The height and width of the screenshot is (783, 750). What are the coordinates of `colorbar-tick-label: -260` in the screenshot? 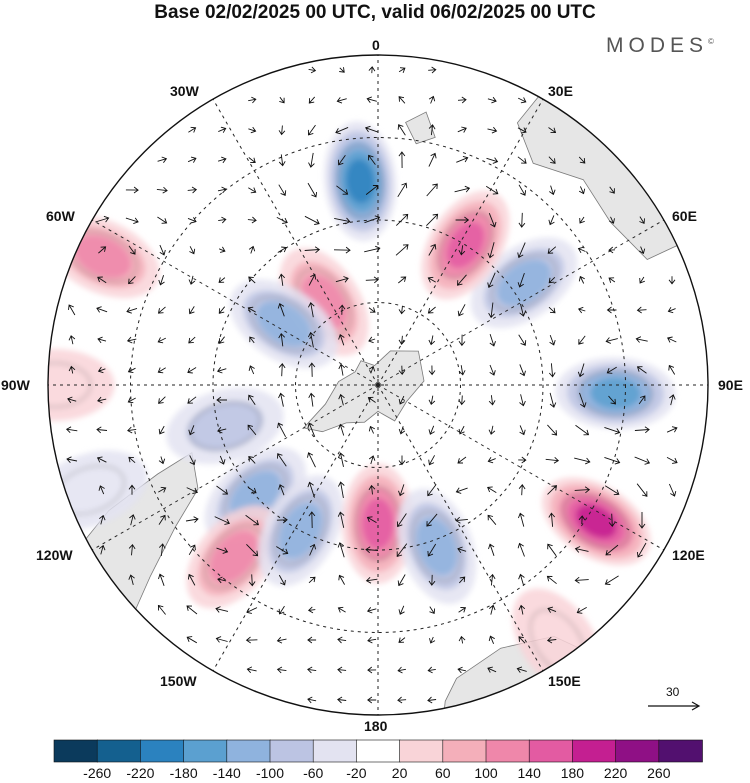 It's located at (97, 773).